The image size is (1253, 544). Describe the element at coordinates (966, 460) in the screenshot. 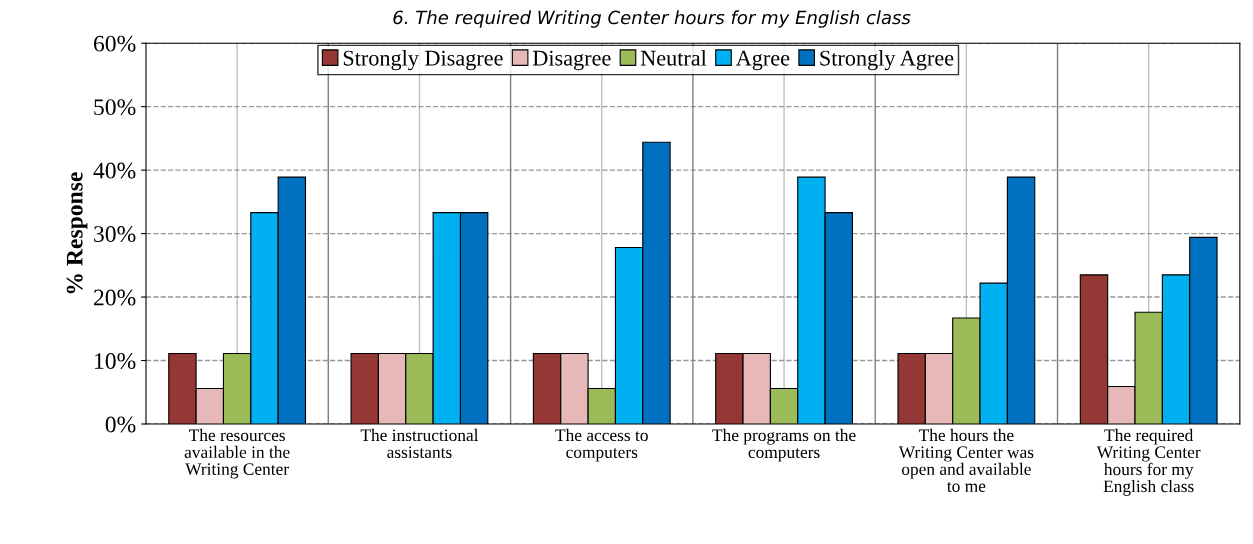

I see `x-tick-label: The hours the Writing Center was open and available to me` at that location.